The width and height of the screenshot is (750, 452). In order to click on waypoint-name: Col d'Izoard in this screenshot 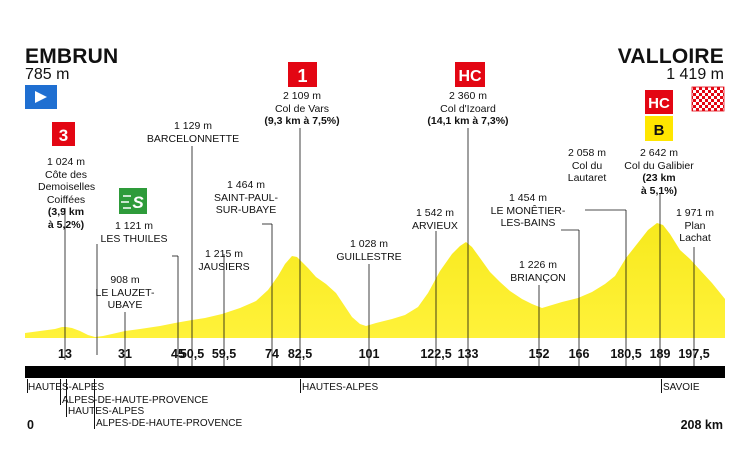, I will do `click(468, 108)`.